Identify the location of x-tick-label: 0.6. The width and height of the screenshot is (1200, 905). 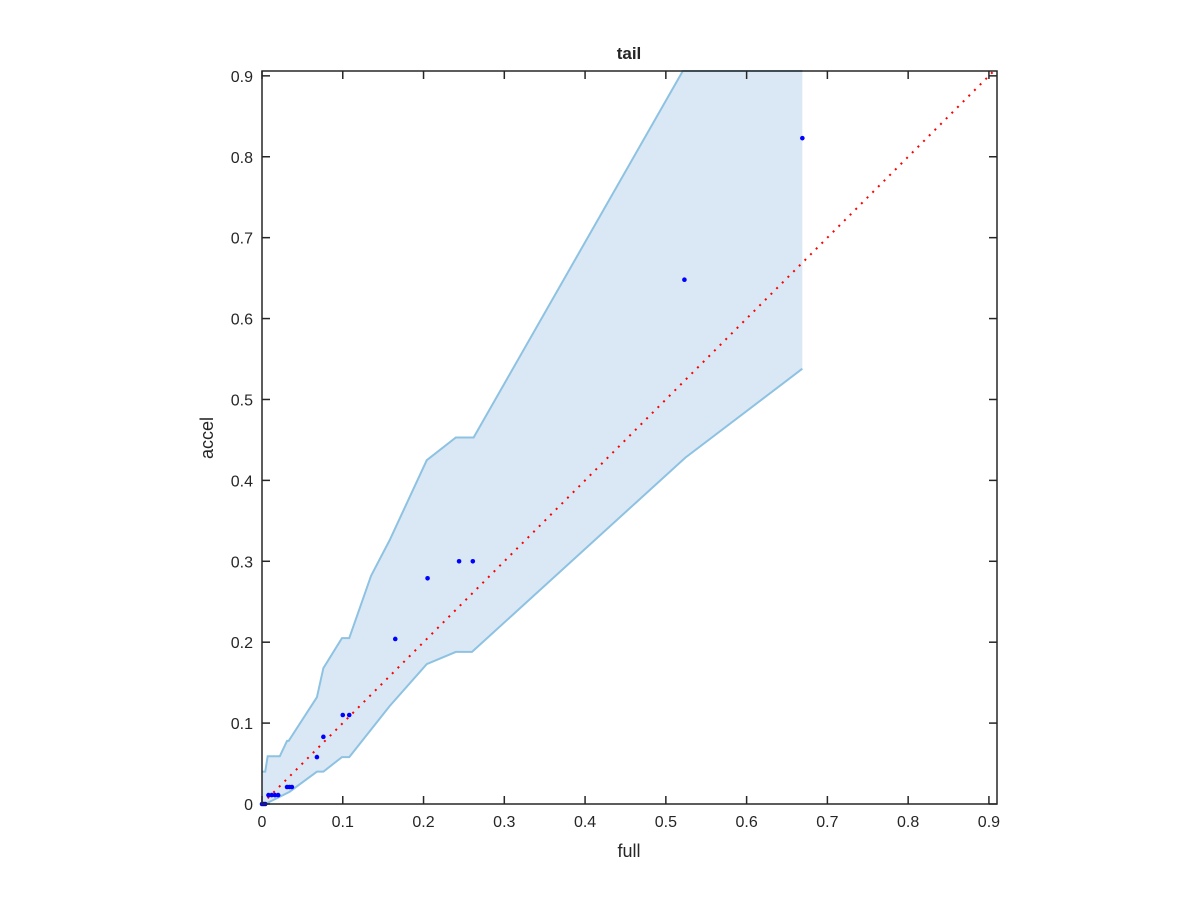
(746, 822).